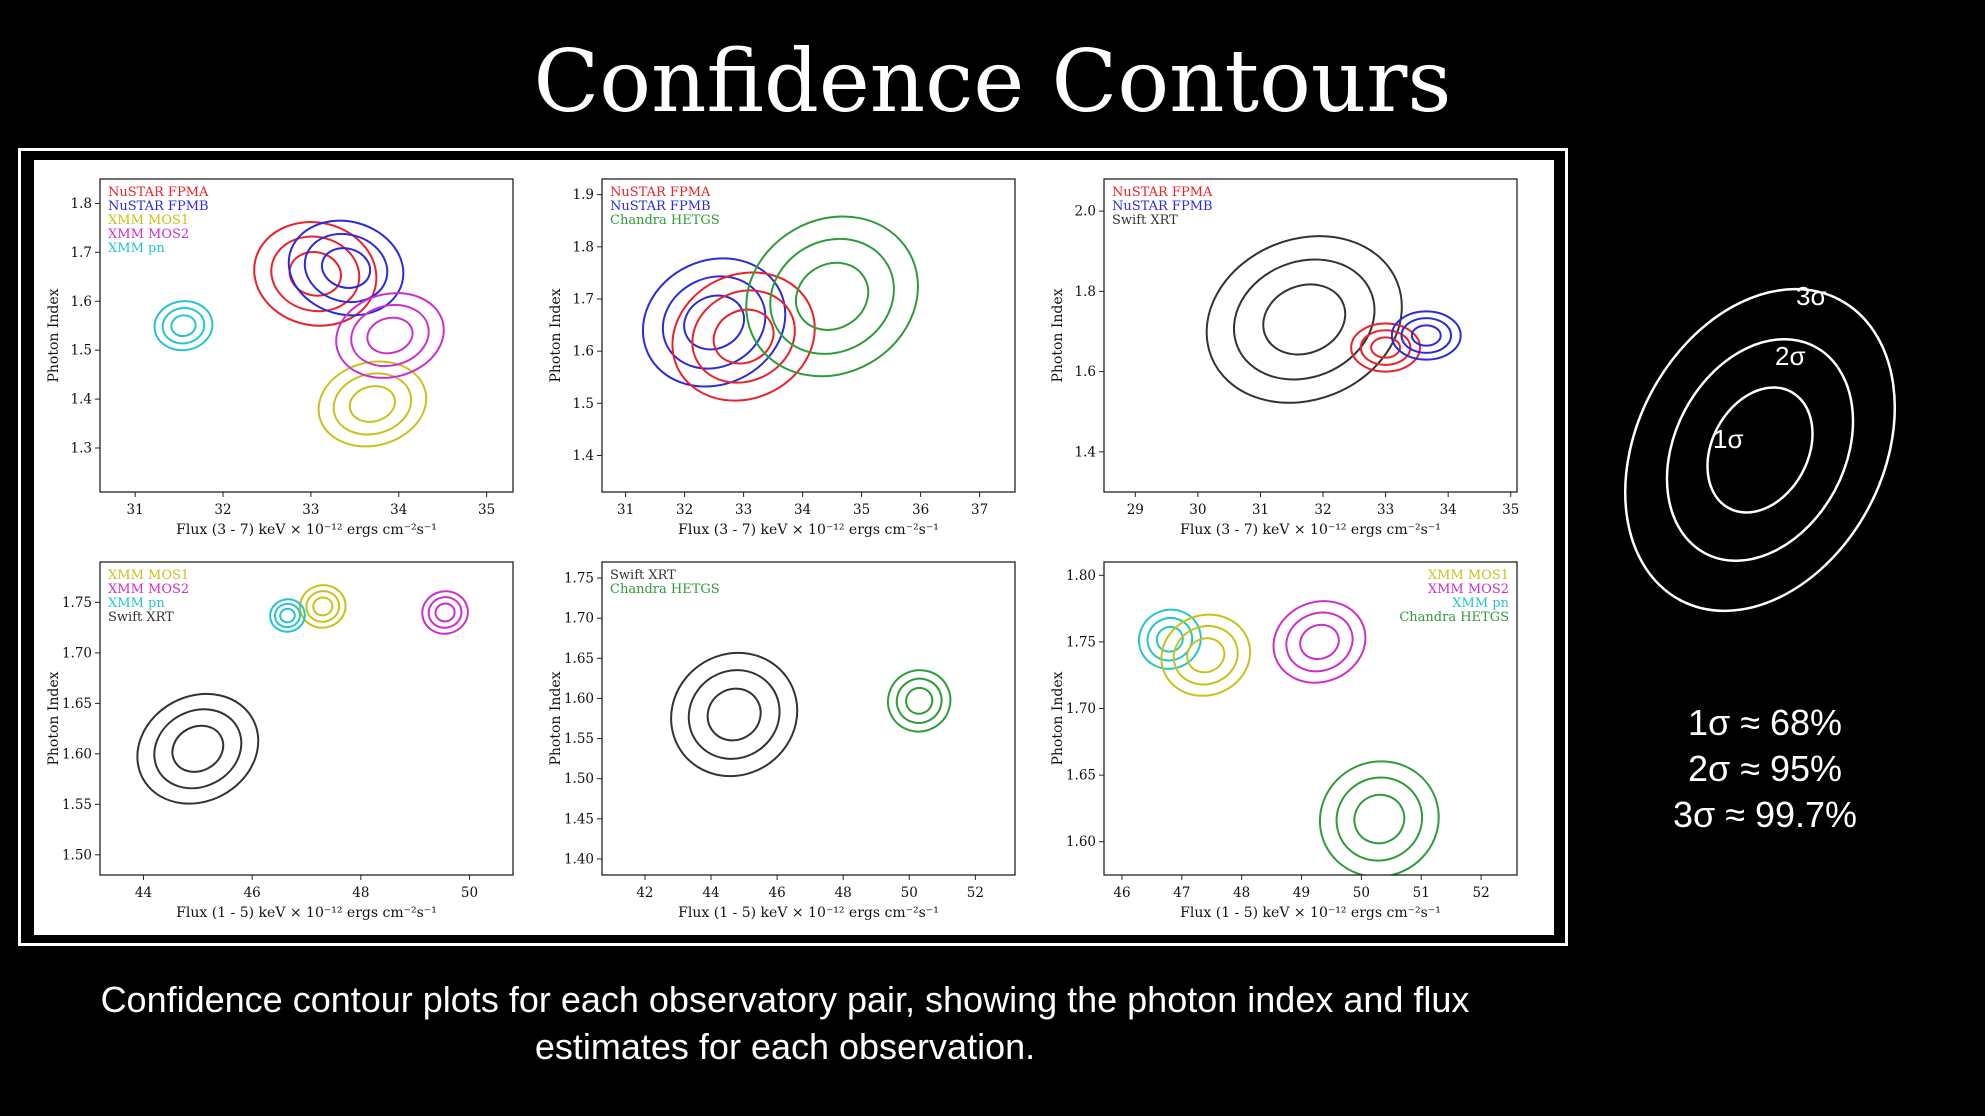 This screenshot has width=1985, height=1116. I want to click on y-tick-label: 1.60, so click(1081, 842).